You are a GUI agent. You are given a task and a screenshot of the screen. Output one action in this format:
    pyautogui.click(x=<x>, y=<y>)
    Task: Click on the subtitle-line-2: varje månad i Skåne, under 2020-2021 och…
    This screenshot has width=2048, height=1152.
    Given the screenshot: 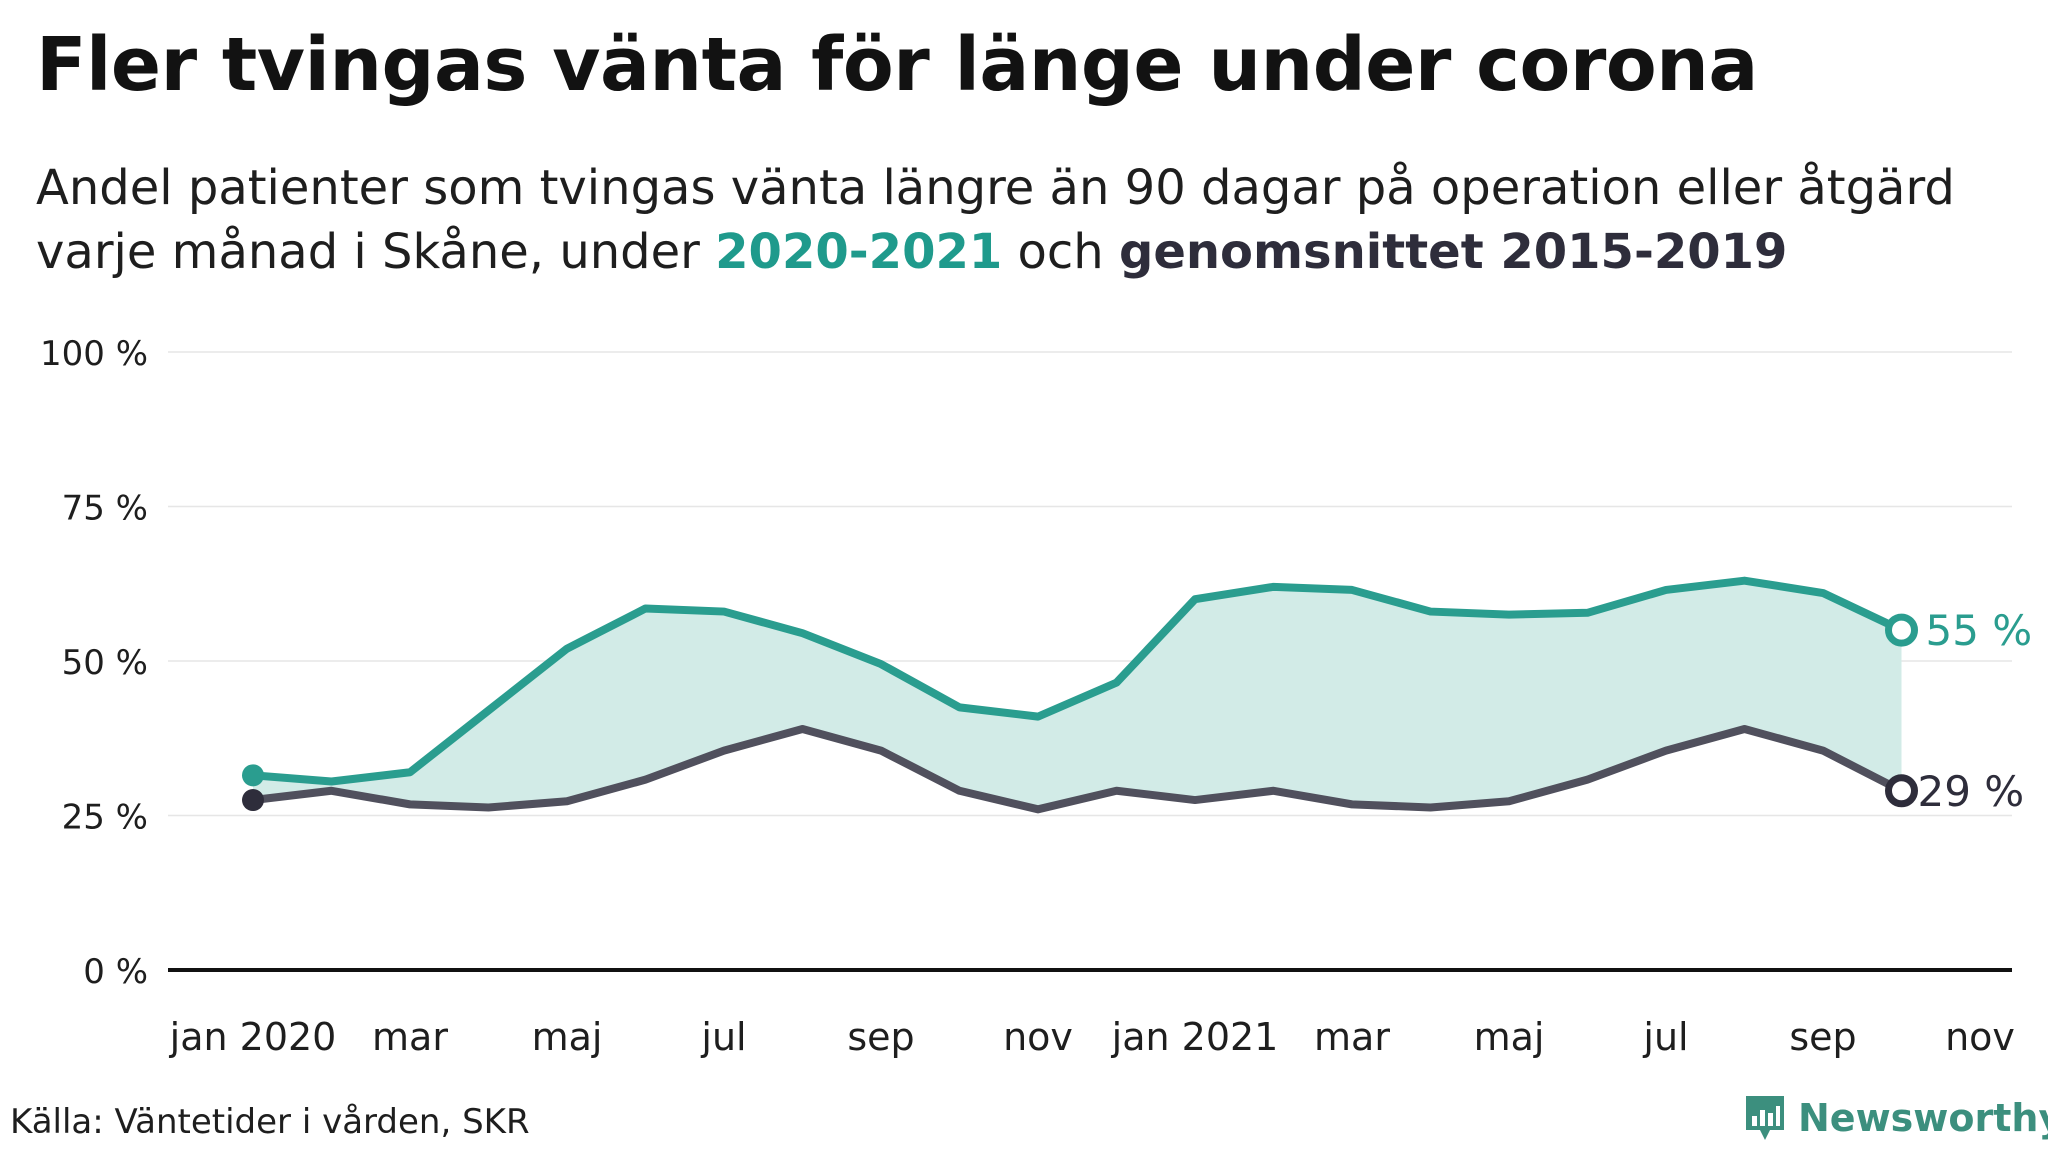 What is the action you would take?
    pyautogui.click(x=995, y=252)
    